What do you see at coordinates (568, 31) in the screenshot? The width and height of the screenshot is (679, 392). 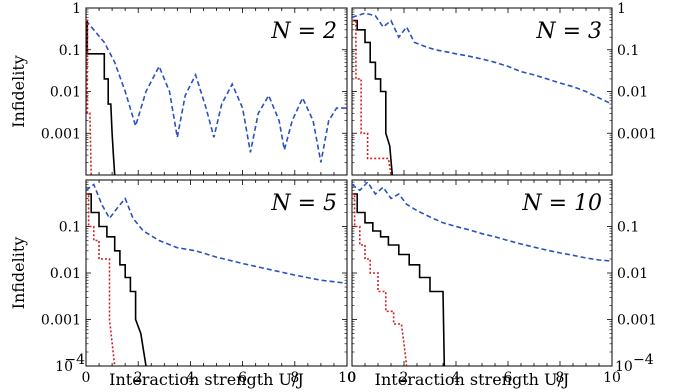 I see `panel-label: N = 3` at bounding box center [568, 31].